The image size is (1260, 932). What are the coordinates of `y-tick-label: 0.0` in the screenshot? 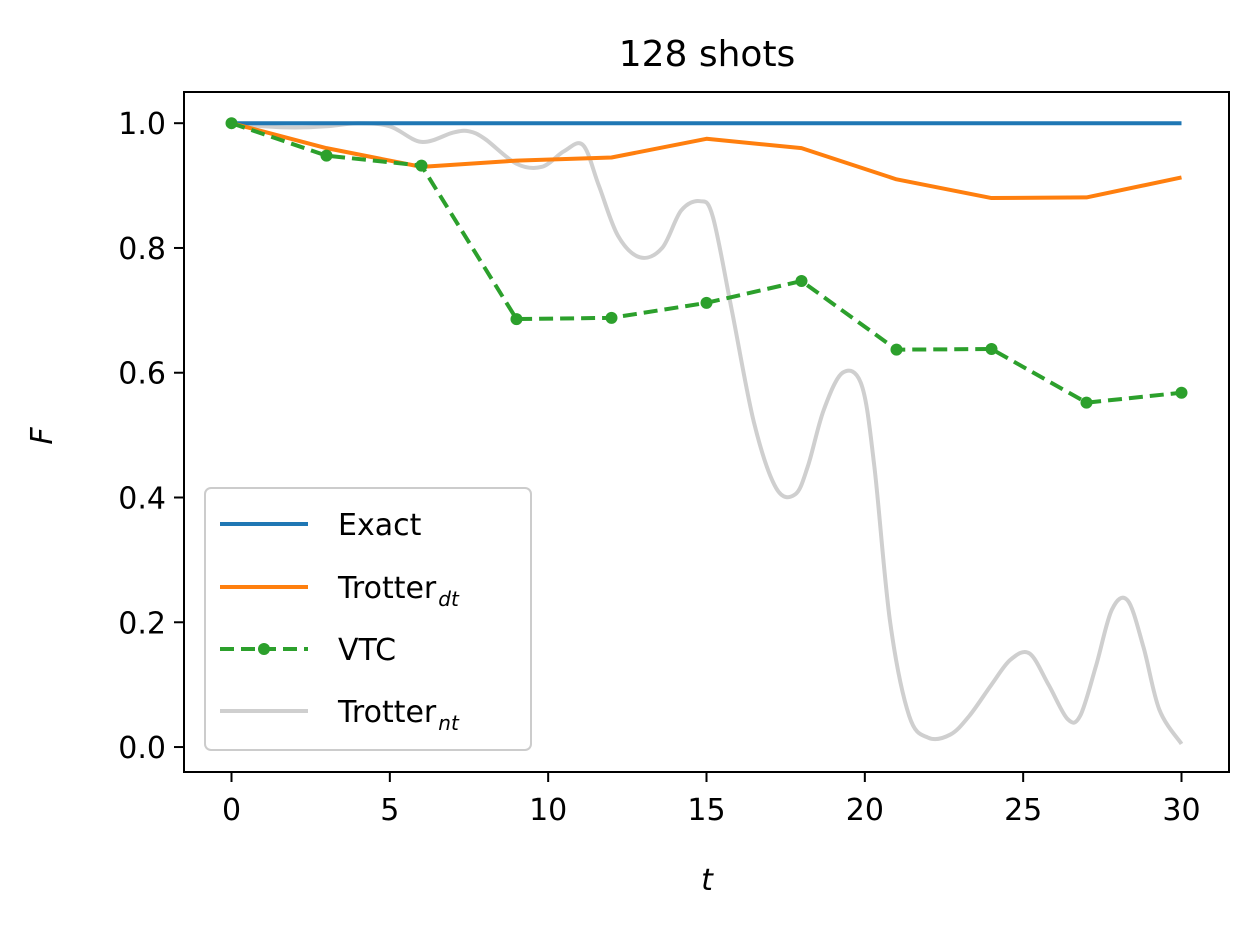 It's located at (142, 748).